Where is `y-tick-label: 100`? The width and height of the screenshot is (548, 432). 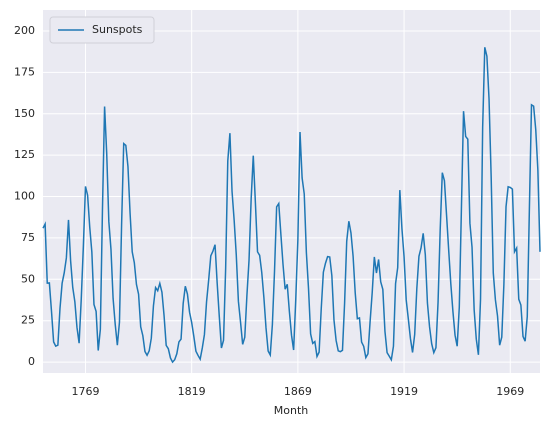 y-tick-label: 100 is located at coordinates (24, 196).